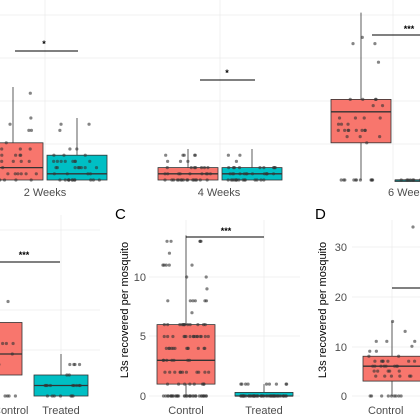 This screenshot has width=420, height=420. I want to click on panel-c-marks, so click(225, 316).